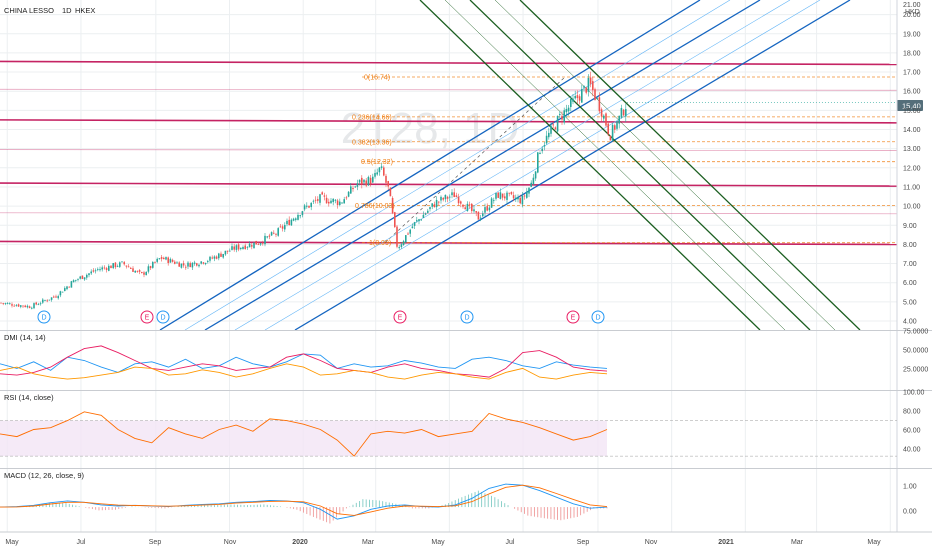  I want to click on indicator-pane: RSI (14, close) 100.00 80.00 60.00 40.00, so click(466, 423).